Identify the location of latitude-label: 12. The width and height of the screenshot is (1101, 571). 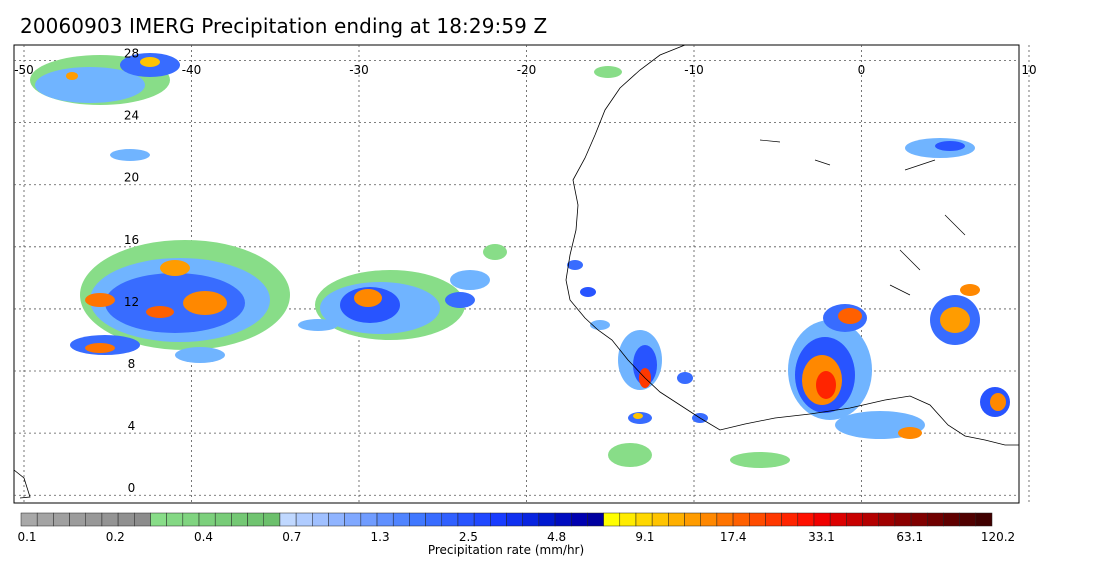
(131, 302).